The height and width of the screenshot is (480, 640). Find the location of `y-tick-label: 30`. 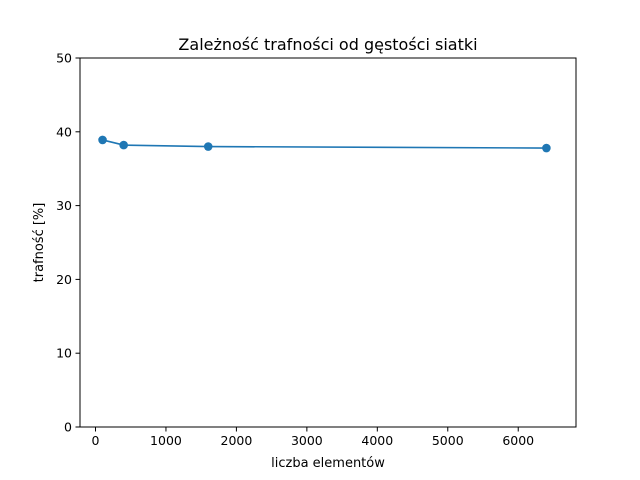

y-tick-label: 30 is located at coordinates (64, 205).